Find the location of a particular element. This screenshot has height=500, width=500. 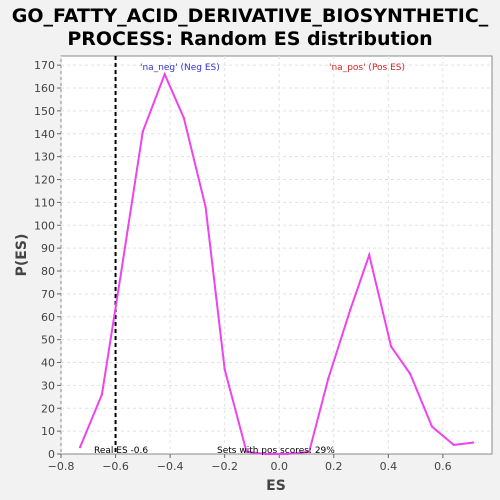

y-tick-label: 130 is located at coordinates (44, 157).